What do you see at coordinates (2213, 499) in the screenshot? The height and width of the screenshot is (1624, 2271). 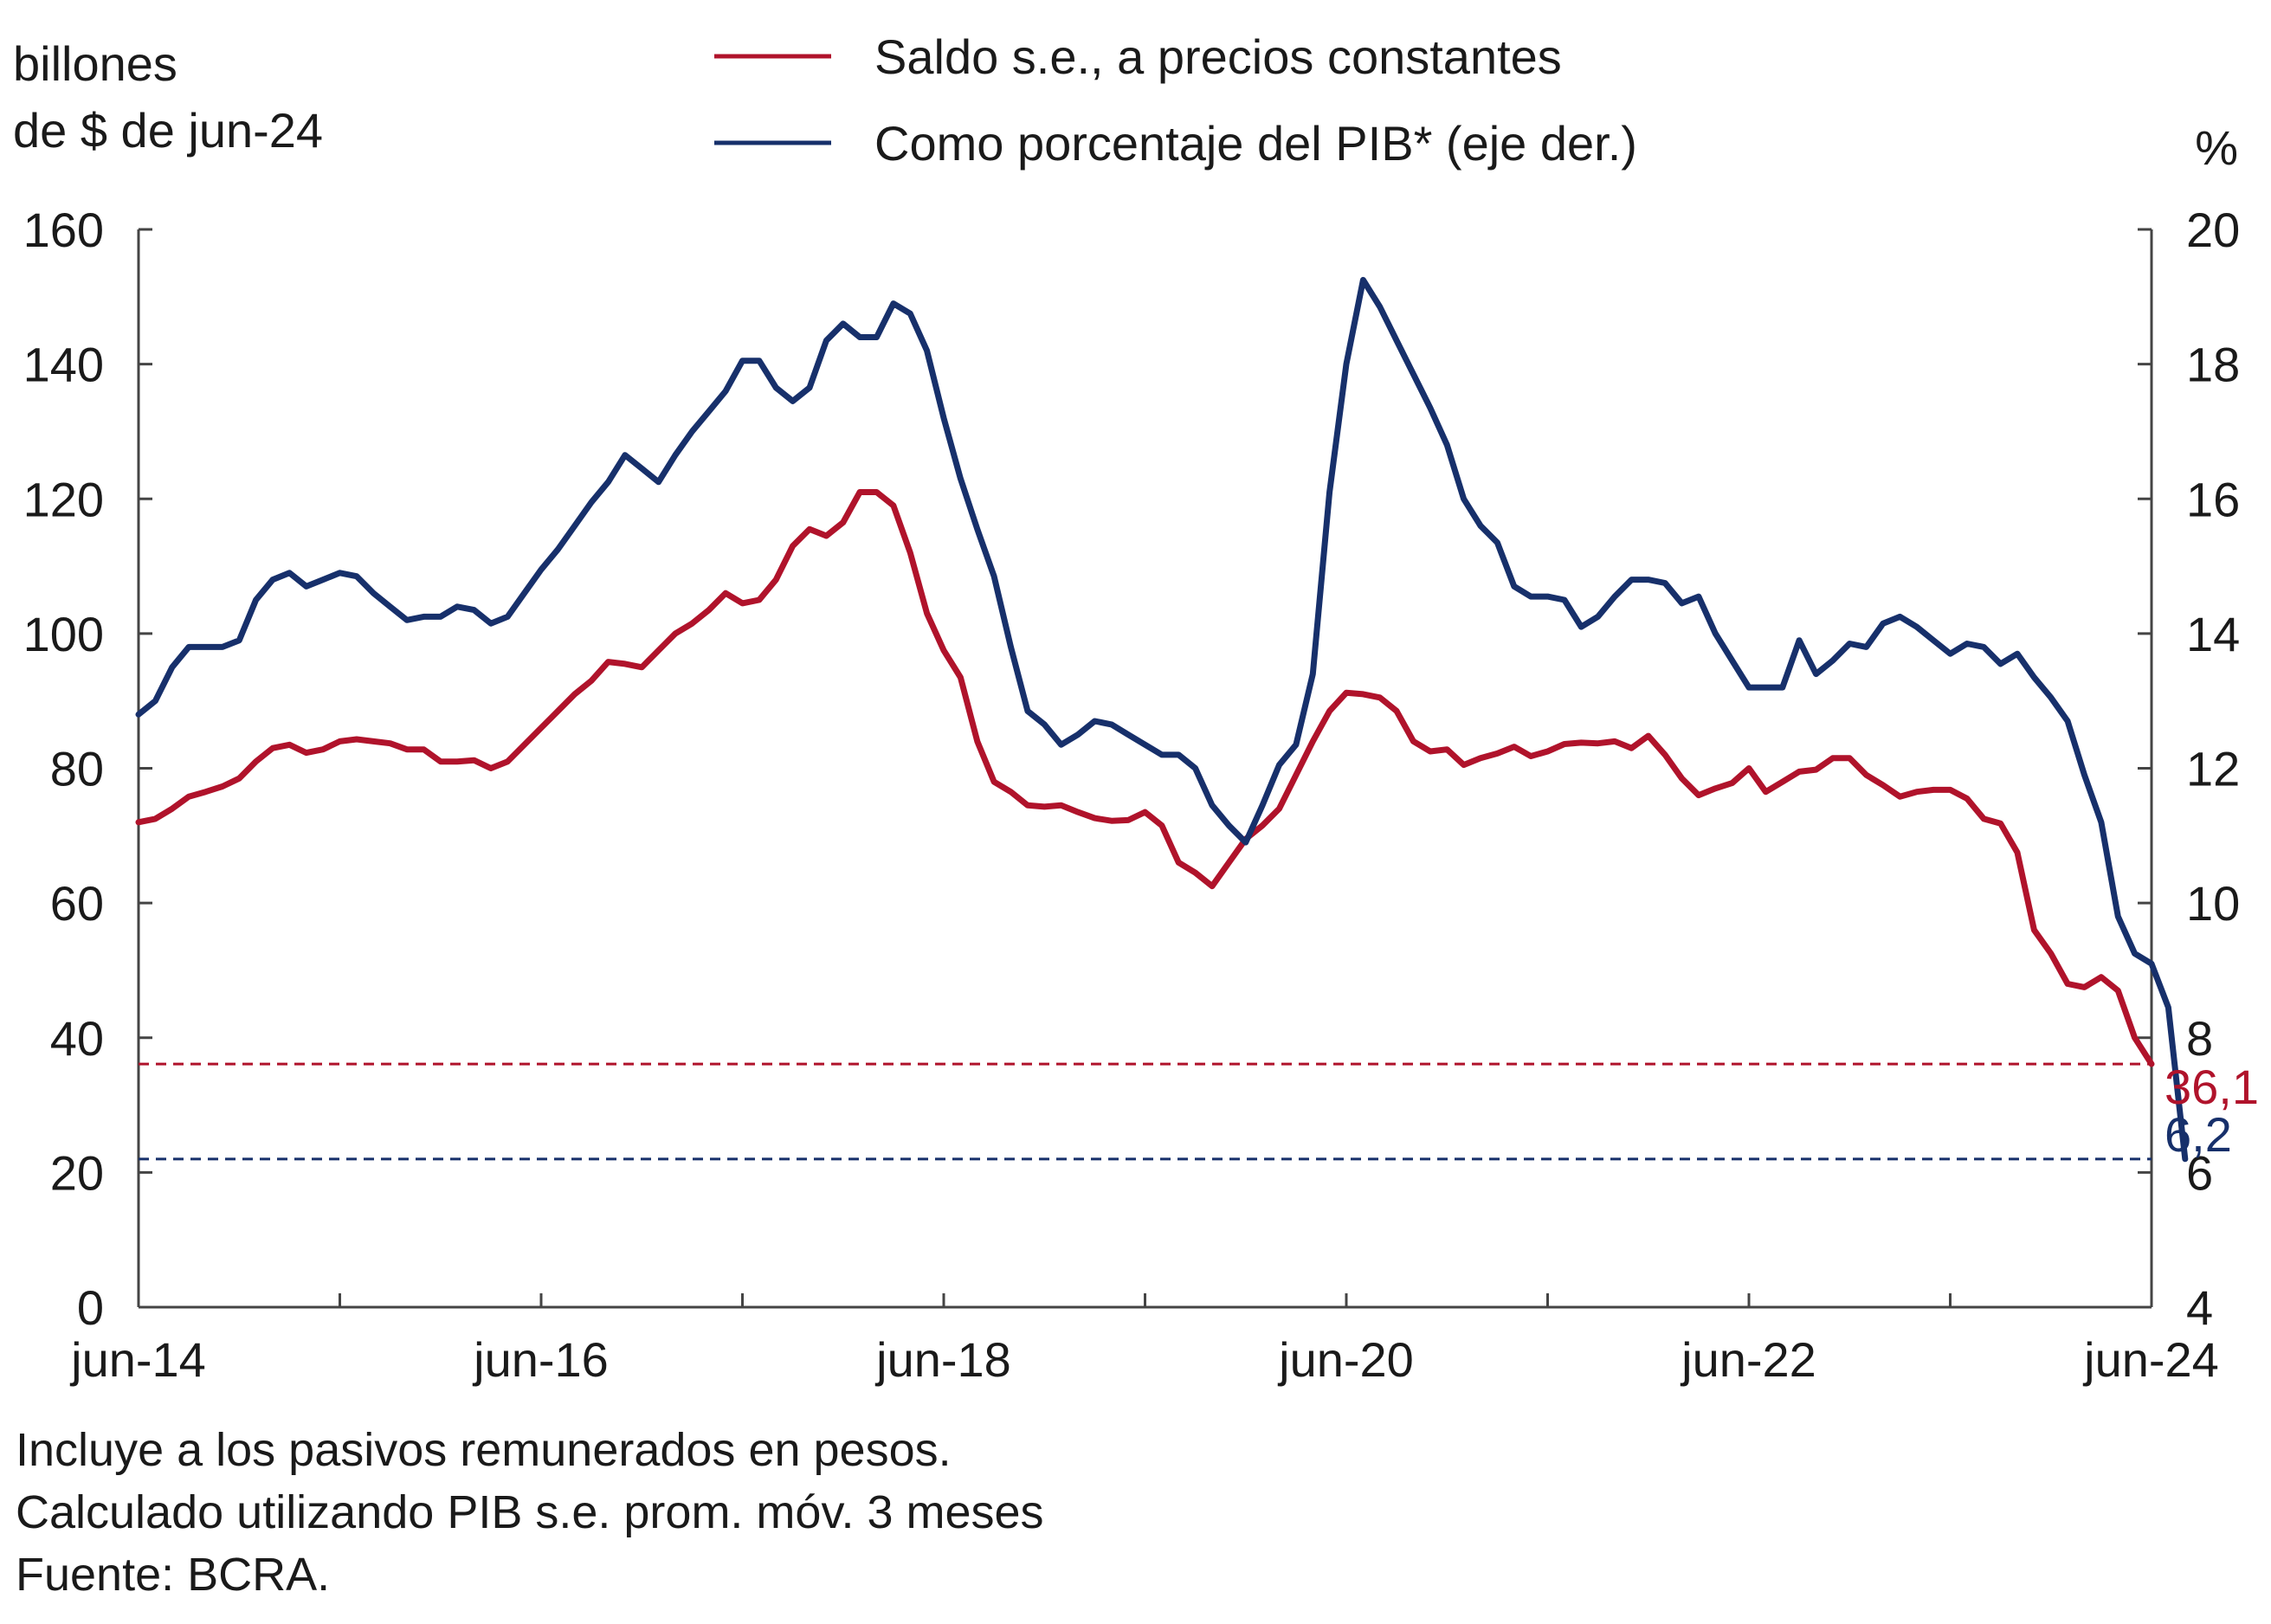 I see `y-right-tick-label: 16` at bounding box center [2213, 499].